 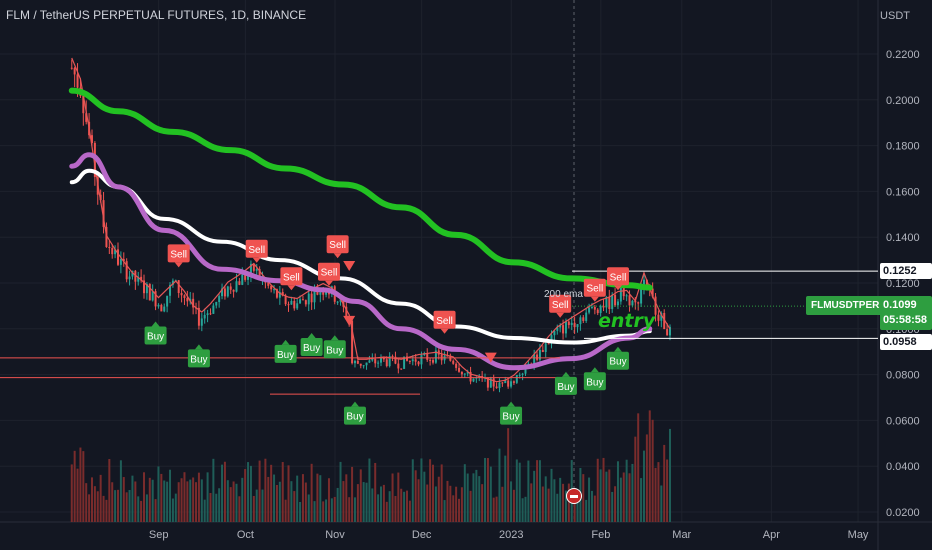 I want to click on y-tick-label: 0.0800, so click(x=903, y=376).